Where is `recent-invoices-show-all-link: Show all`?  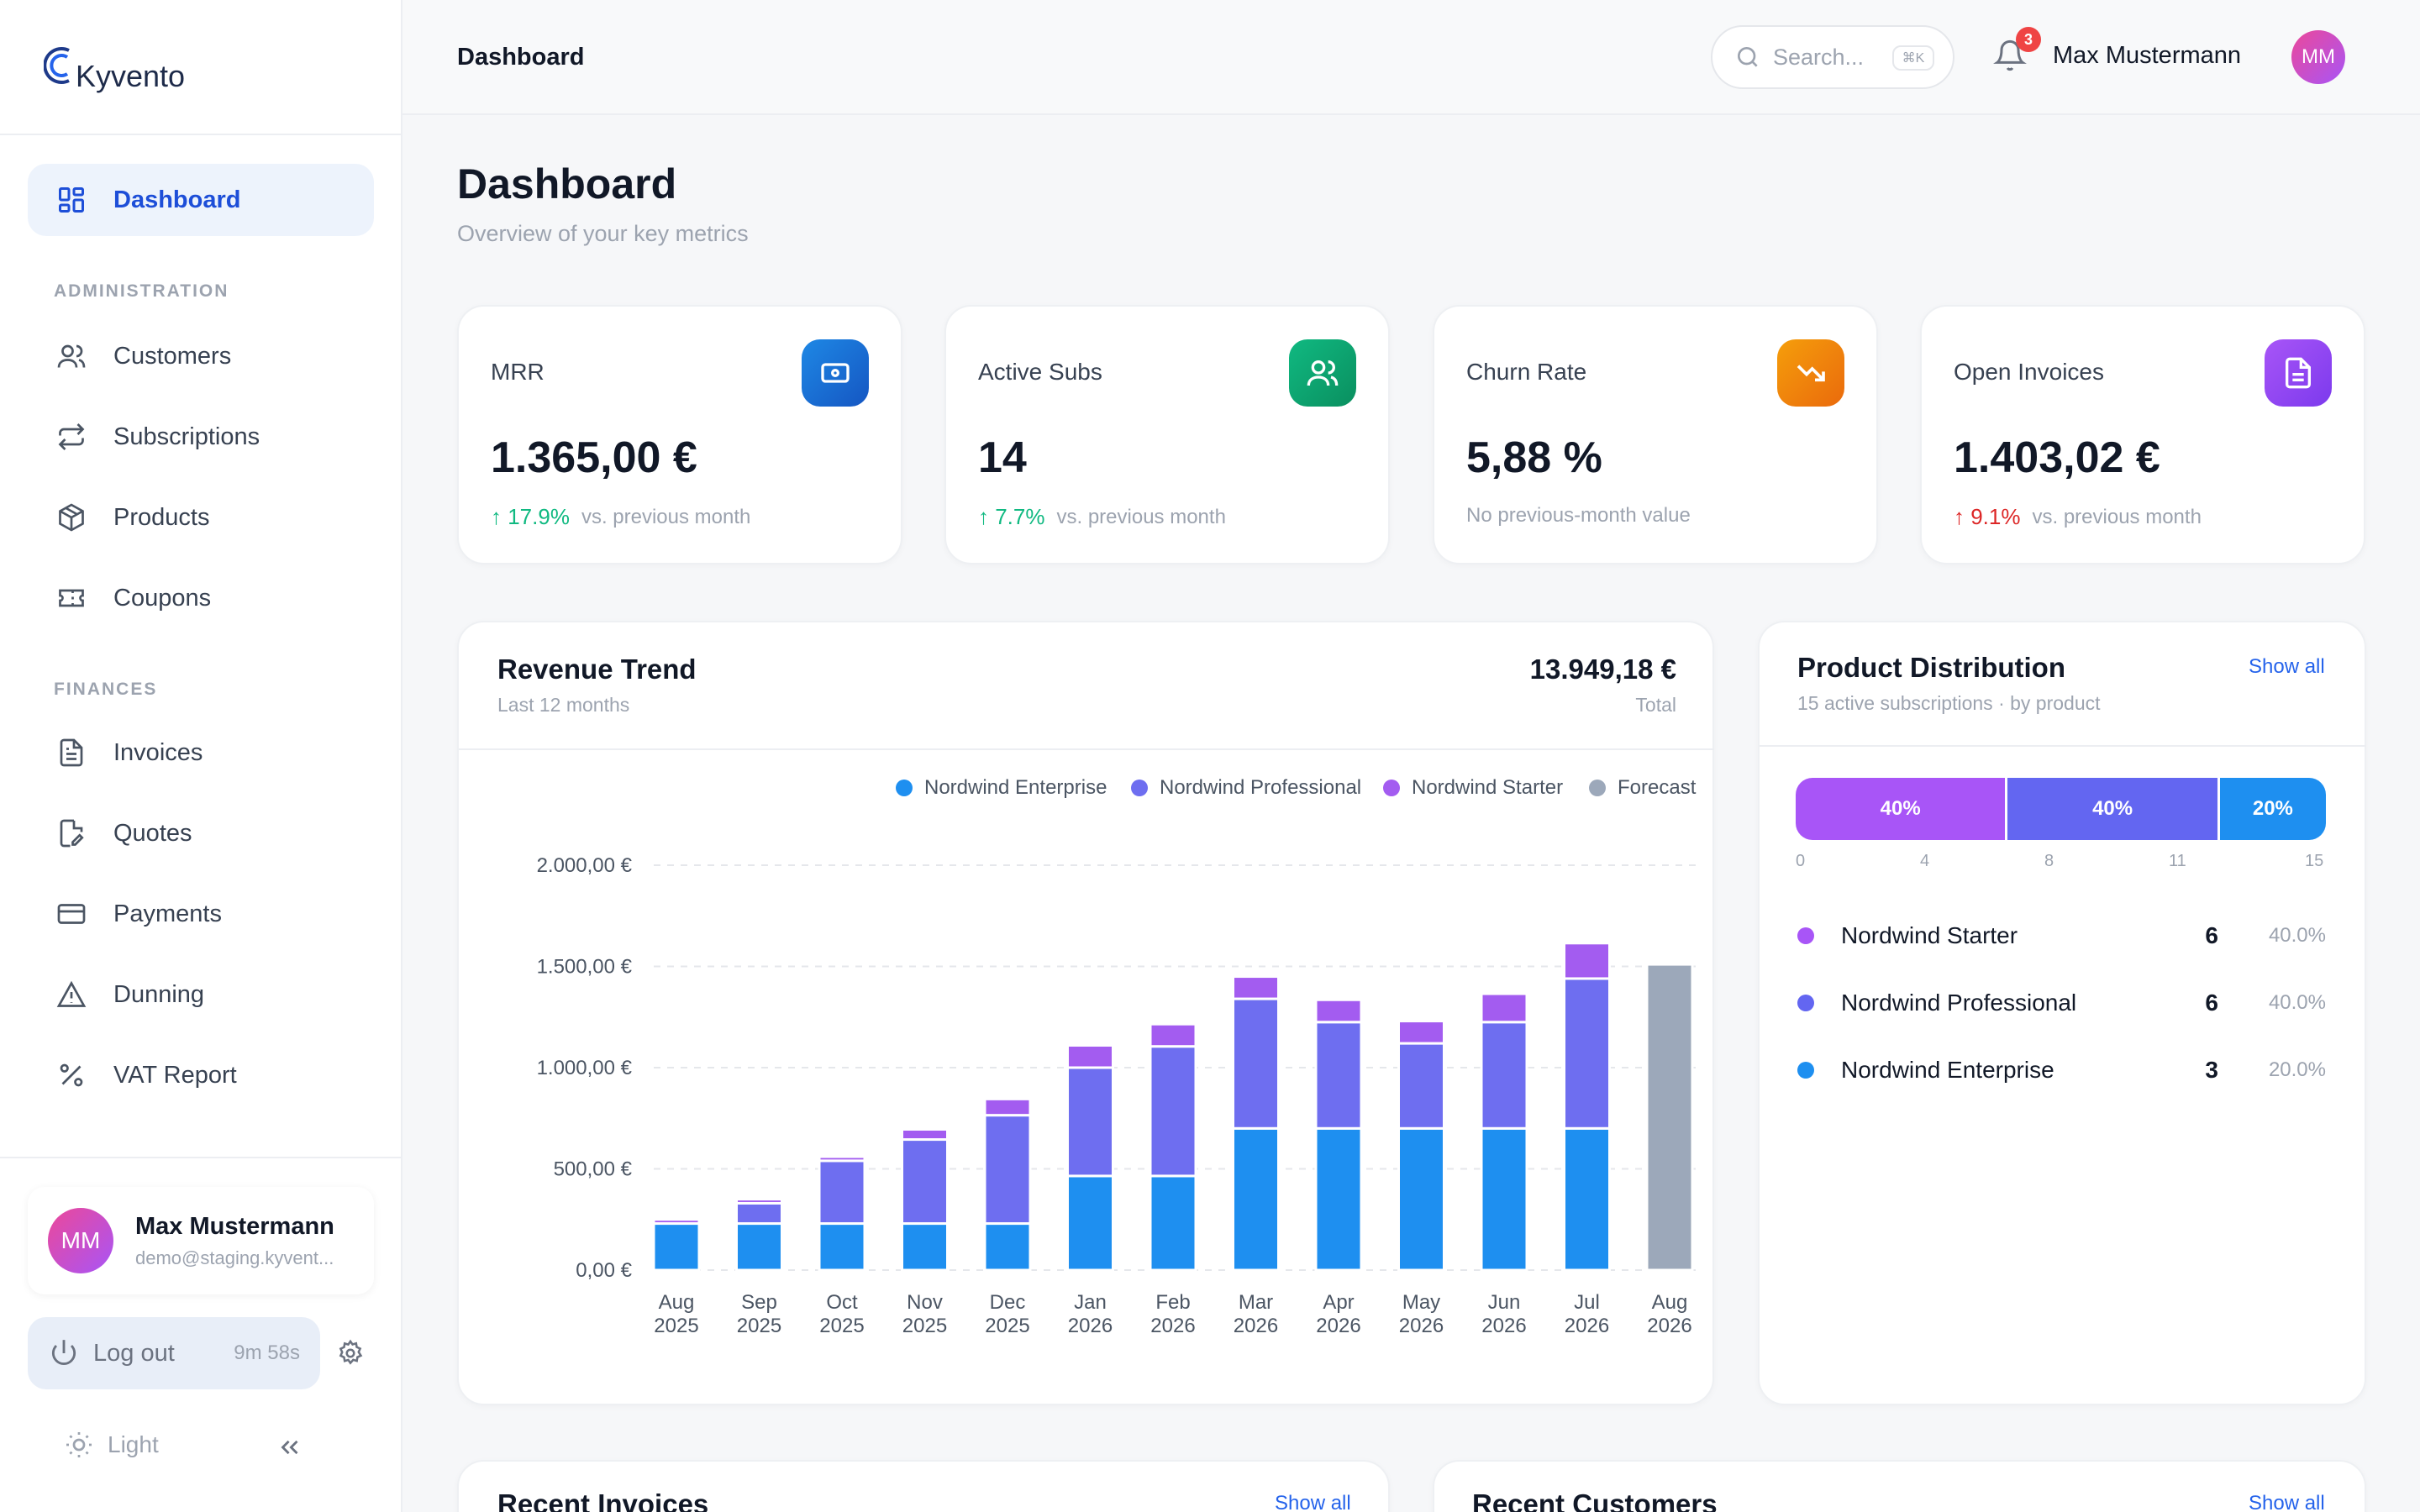
recent-invoices-show-all-link: Show all is located at coordinates (1313, 1502).